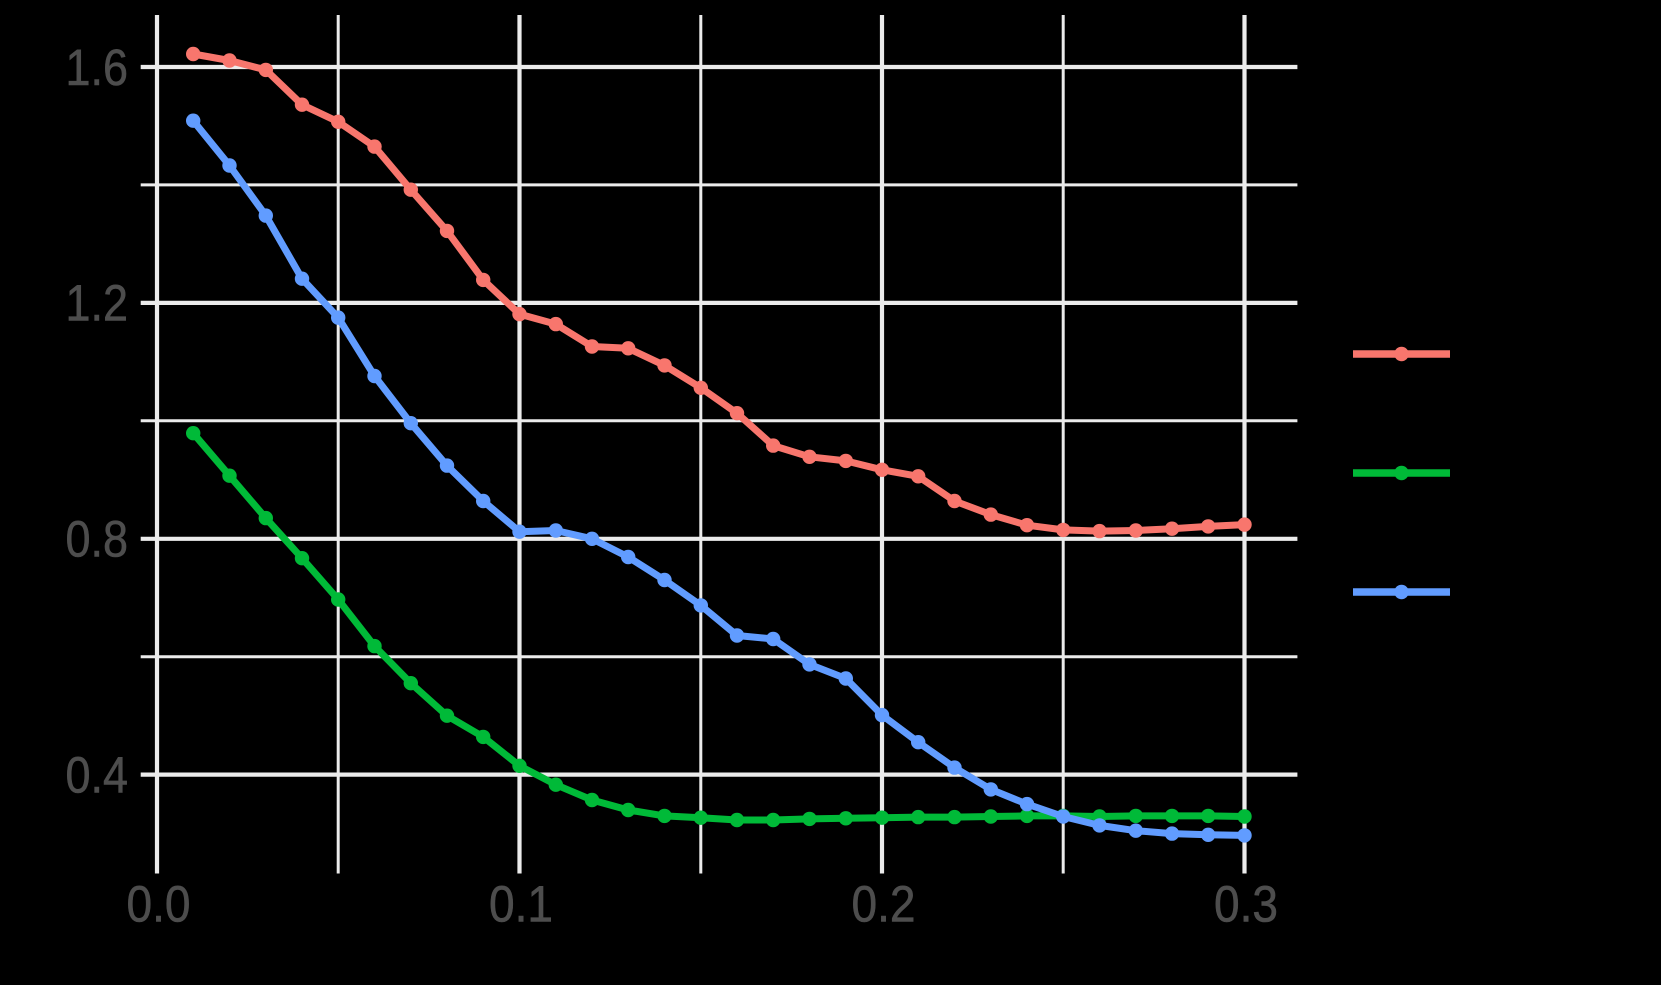 This screenshot has height=985, width=1661. Describe the element at coordinates (97, 539) in the screenshot. I see `svg-text: 0.8` at that location.